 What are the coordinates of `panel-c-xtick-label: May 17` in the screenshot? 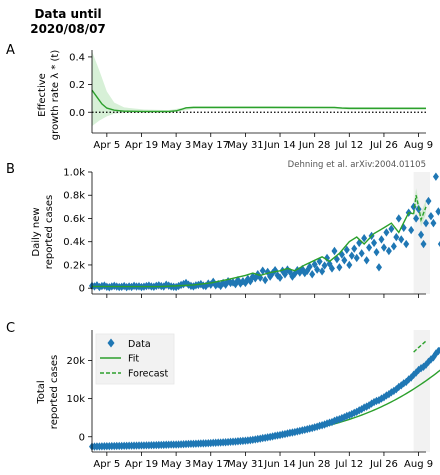 It's located at (210, 464).